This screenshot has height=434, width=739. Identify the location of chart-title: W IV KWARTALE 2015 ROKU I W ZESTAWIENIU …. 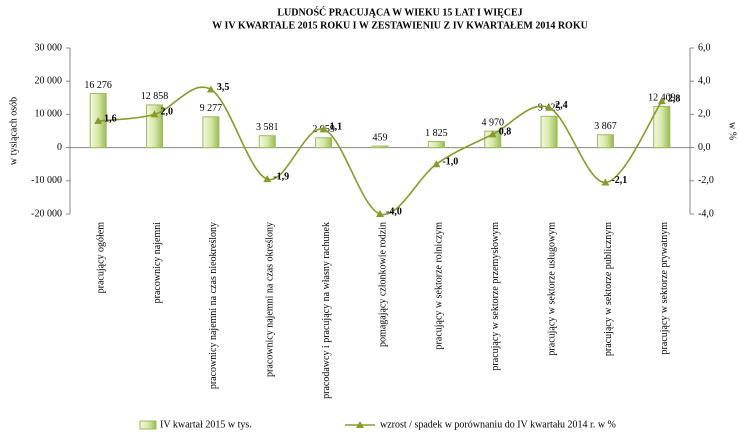
(400, 25).